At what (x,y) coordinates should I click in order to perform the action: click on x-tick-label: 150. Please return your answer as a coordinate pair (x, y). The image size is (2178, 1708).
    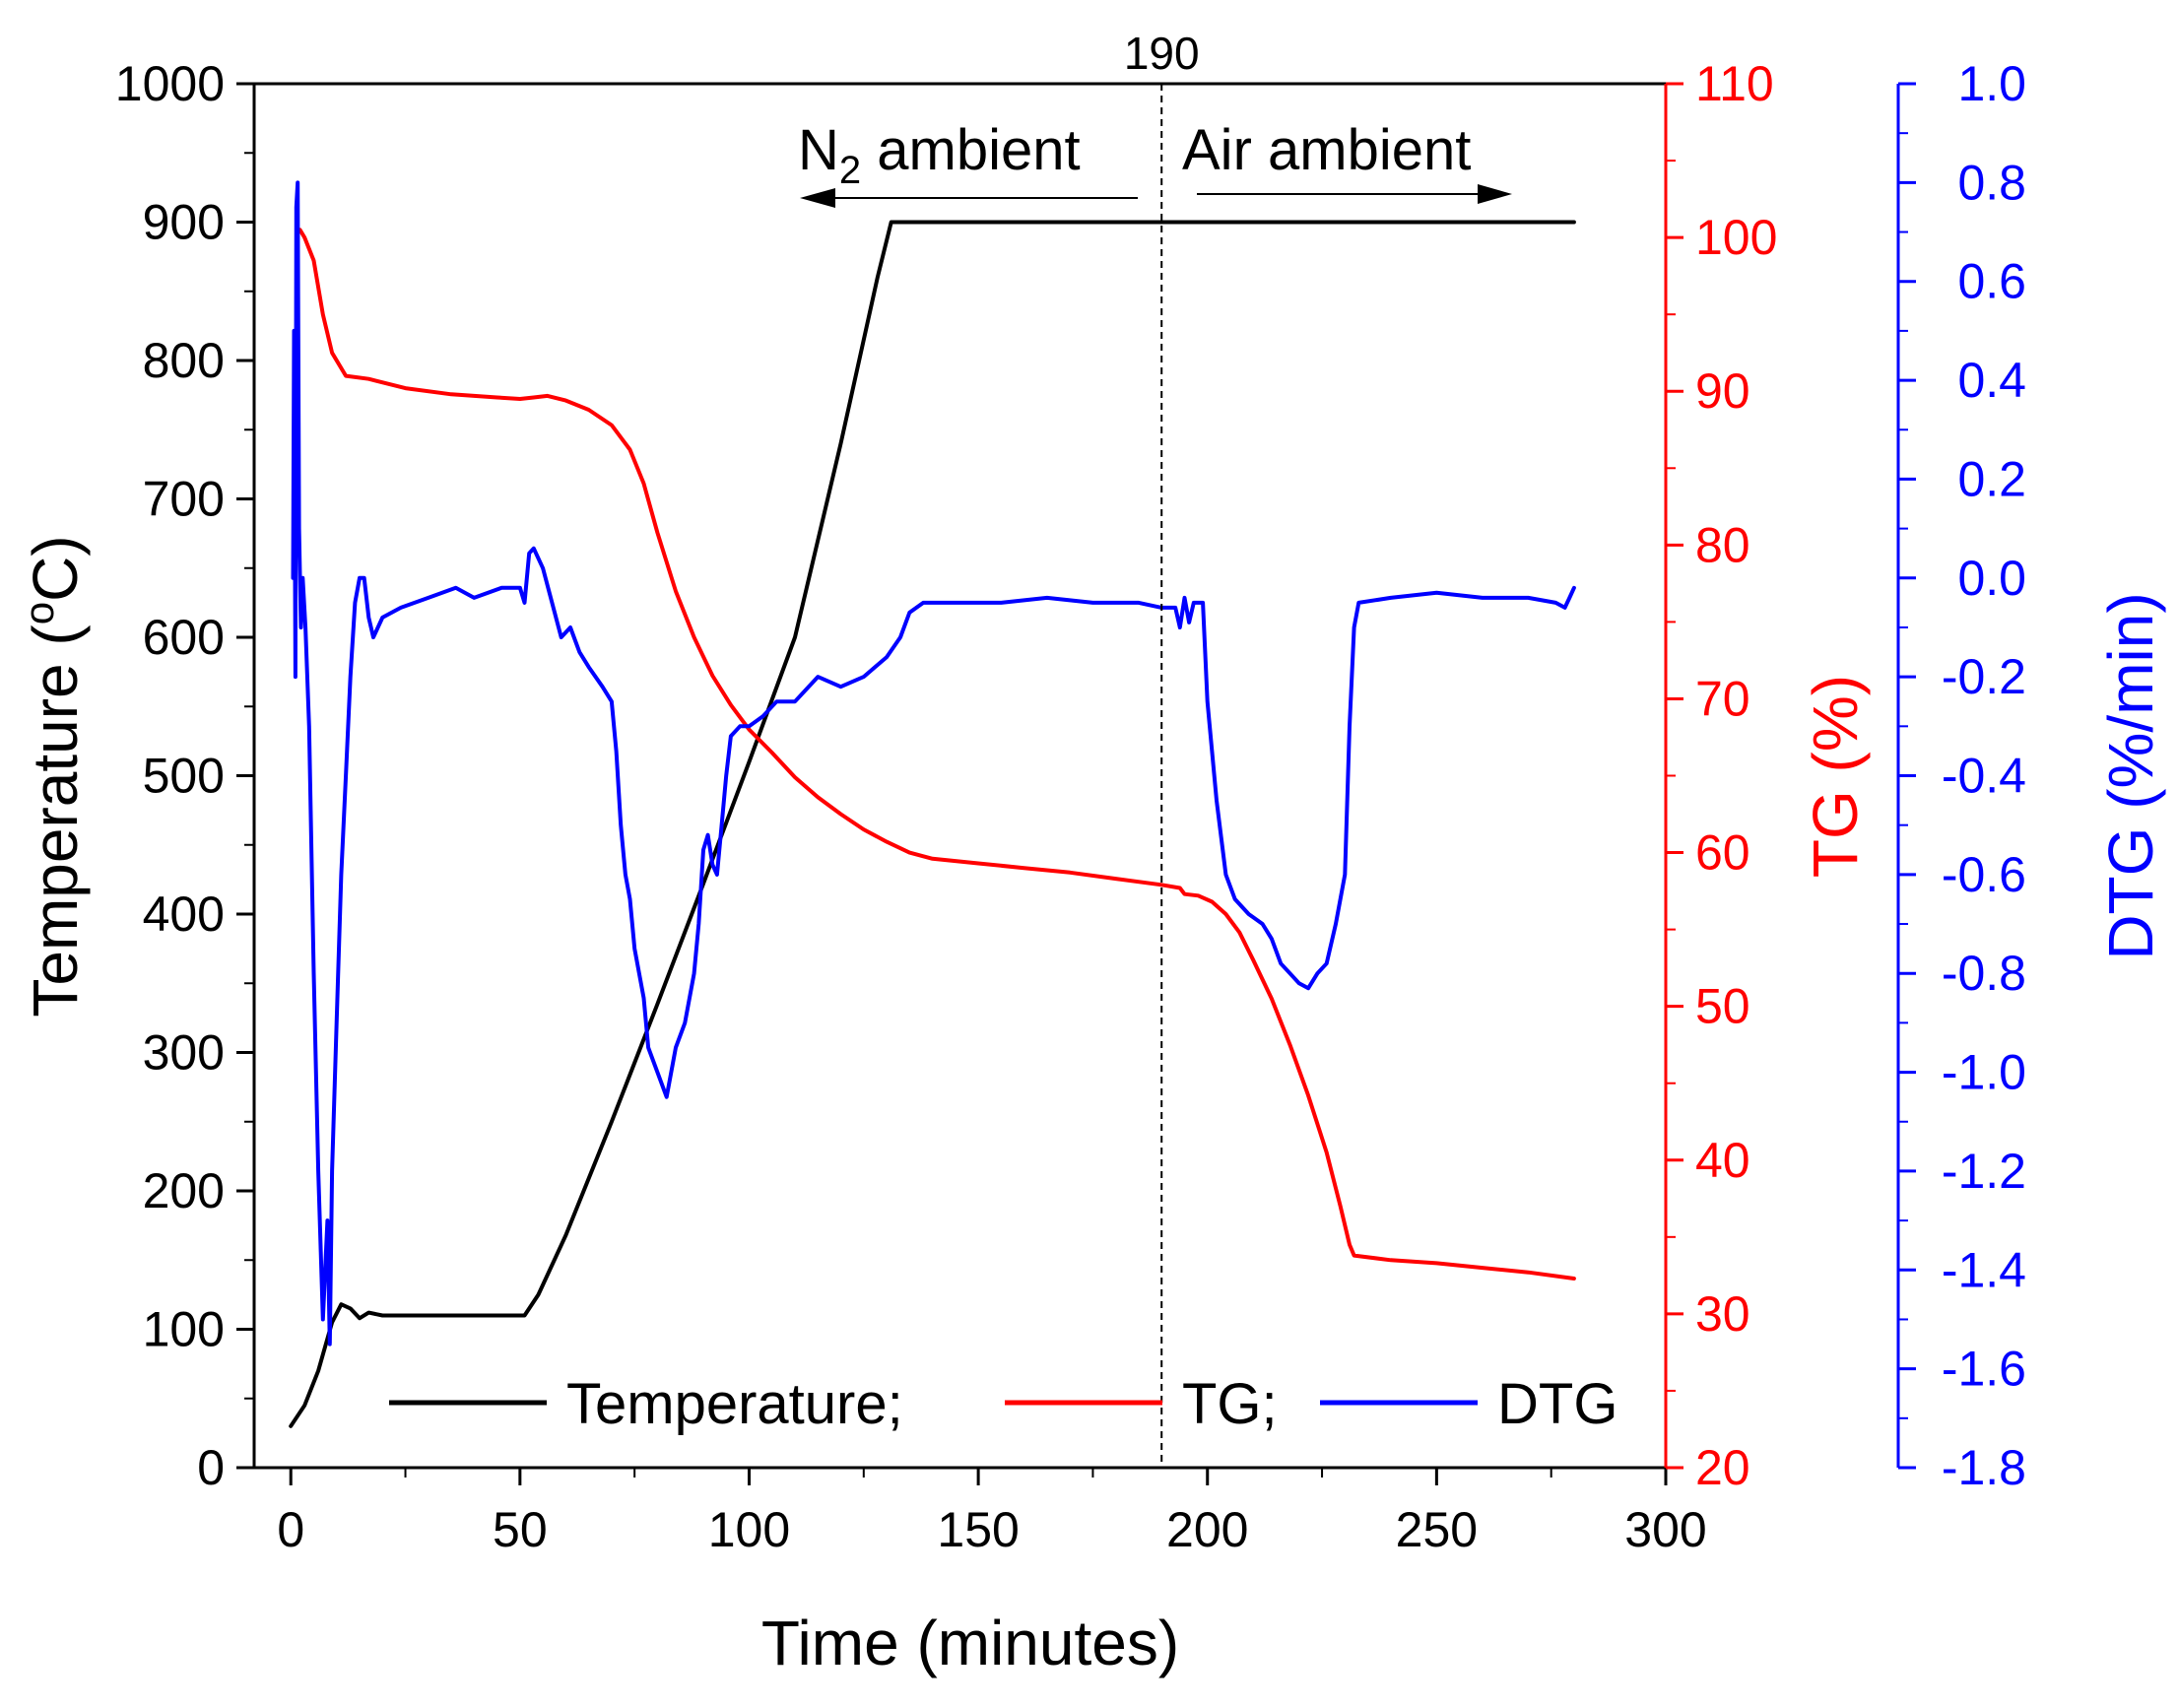
    Looking at the image, I should click on (978, 1529).